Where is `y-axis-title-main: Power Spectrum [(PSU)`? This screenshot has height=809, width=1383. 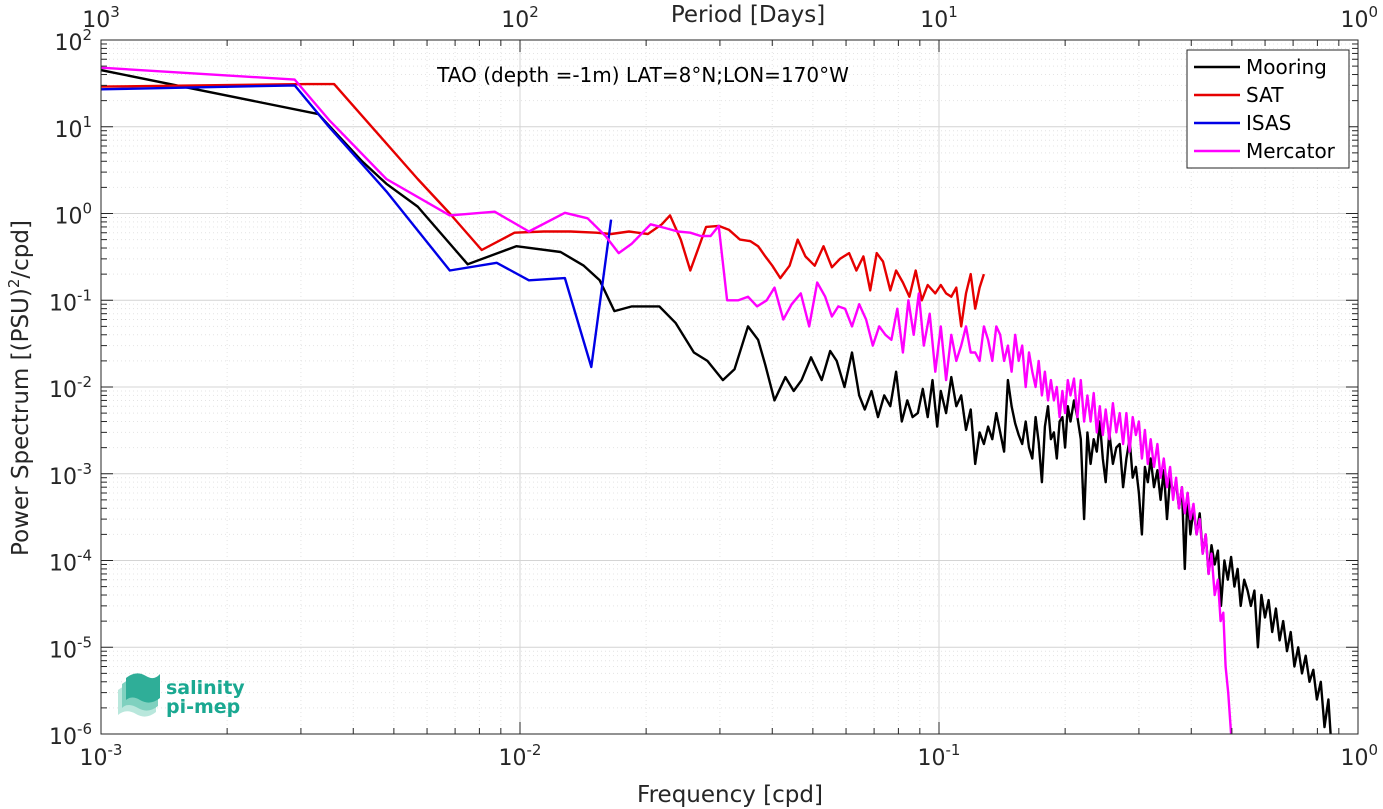 y-axis-title-main: Power Spectrum [(PSU) is located at coordinates (21, 422).